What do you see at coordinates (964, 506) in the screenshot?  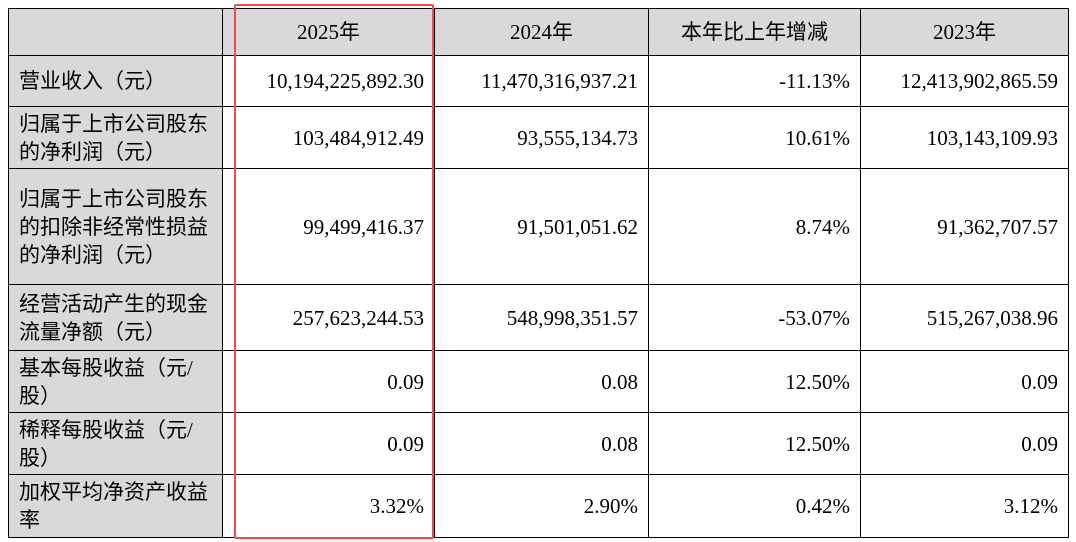 I see `cell-value: 3.12%` at bounding box center [964, 506].